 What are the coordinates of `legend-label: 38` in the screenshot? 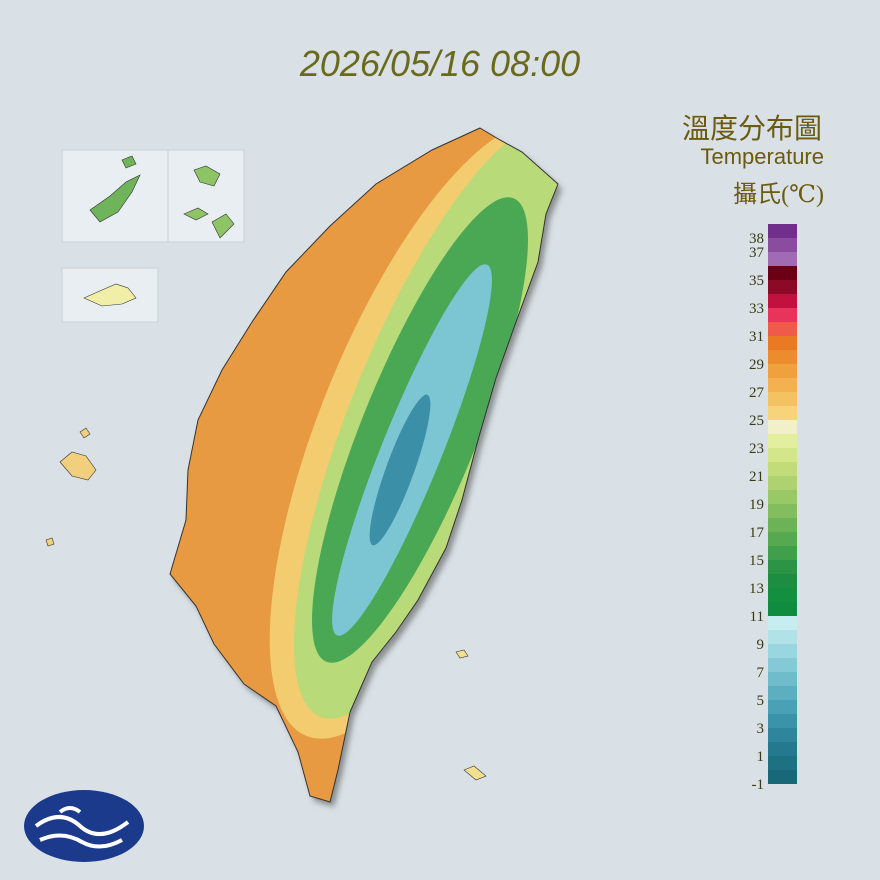 It's located at (756, 239).